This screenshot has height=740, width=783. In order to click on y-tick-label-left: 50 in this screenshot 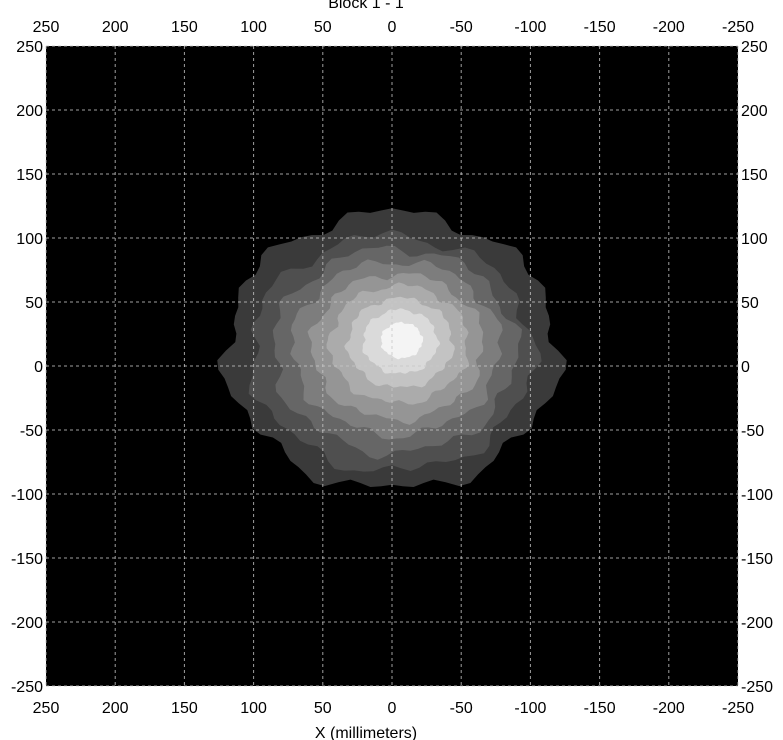, I will do `click(34, 303)`.